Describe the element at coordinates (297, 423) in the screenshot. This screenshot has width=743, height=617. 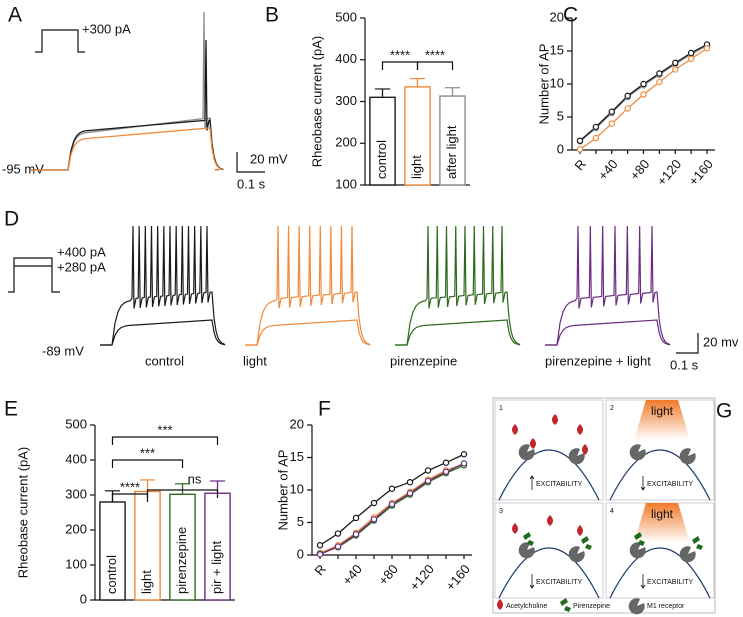
I see `y-tick-label: 20` at that location.